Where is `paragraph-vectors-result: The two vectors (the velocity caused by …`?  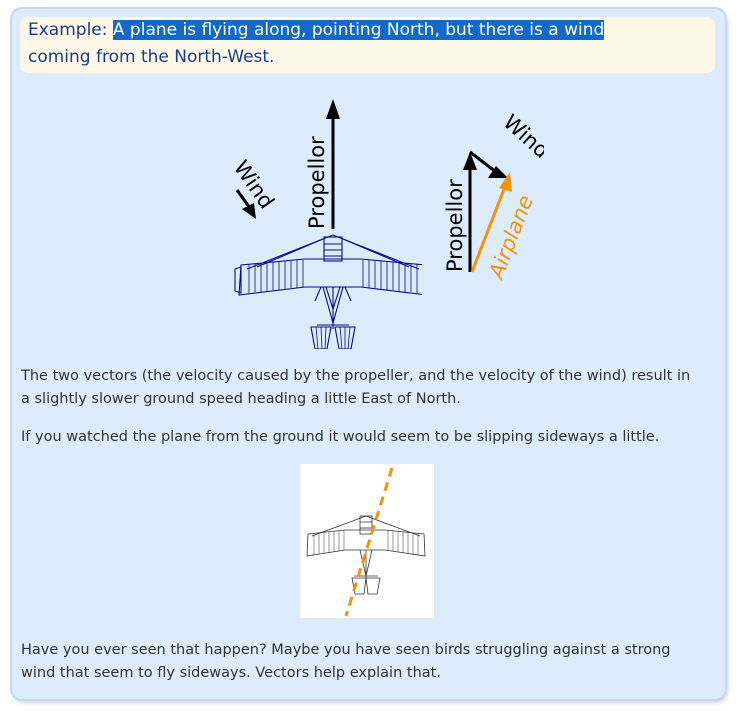 paragraph-vectors-result: The two vectors (the velocity caused by … is located at coordinates (366, 388).